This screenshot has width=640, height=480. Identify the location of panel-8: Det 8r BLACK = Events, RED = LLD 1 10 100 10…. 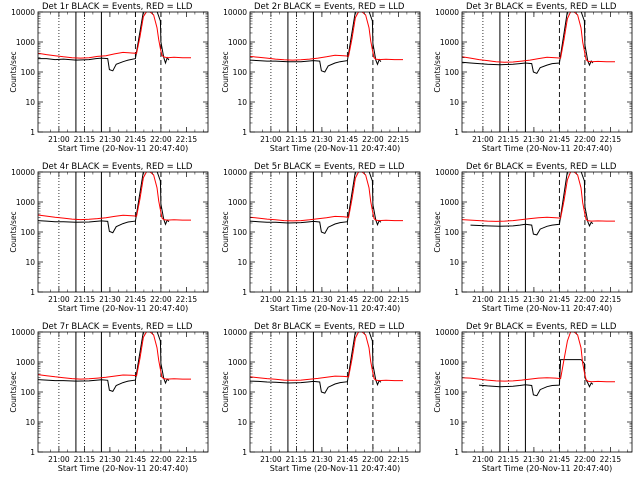
(321, 397).